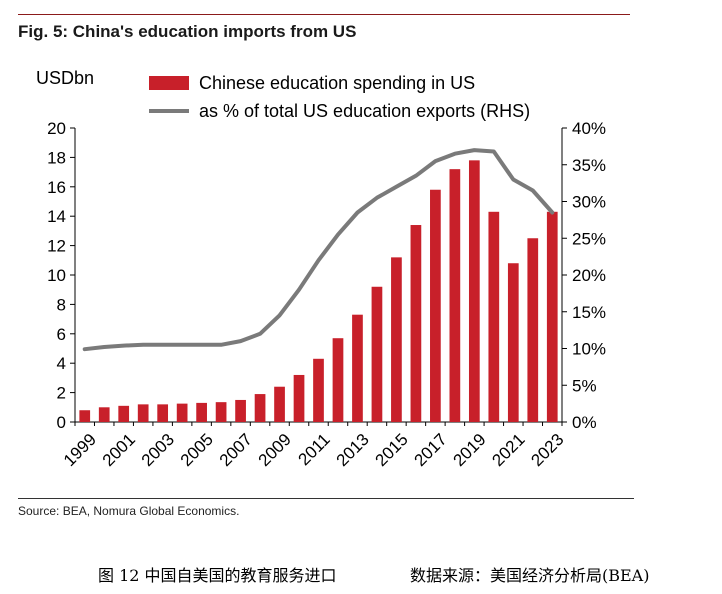 The image size is (722, 594). What do you see at coordinates (65, 78) in the screenshot?
I see `y-axis-label: USDbn` at bounding box center [65, 78].